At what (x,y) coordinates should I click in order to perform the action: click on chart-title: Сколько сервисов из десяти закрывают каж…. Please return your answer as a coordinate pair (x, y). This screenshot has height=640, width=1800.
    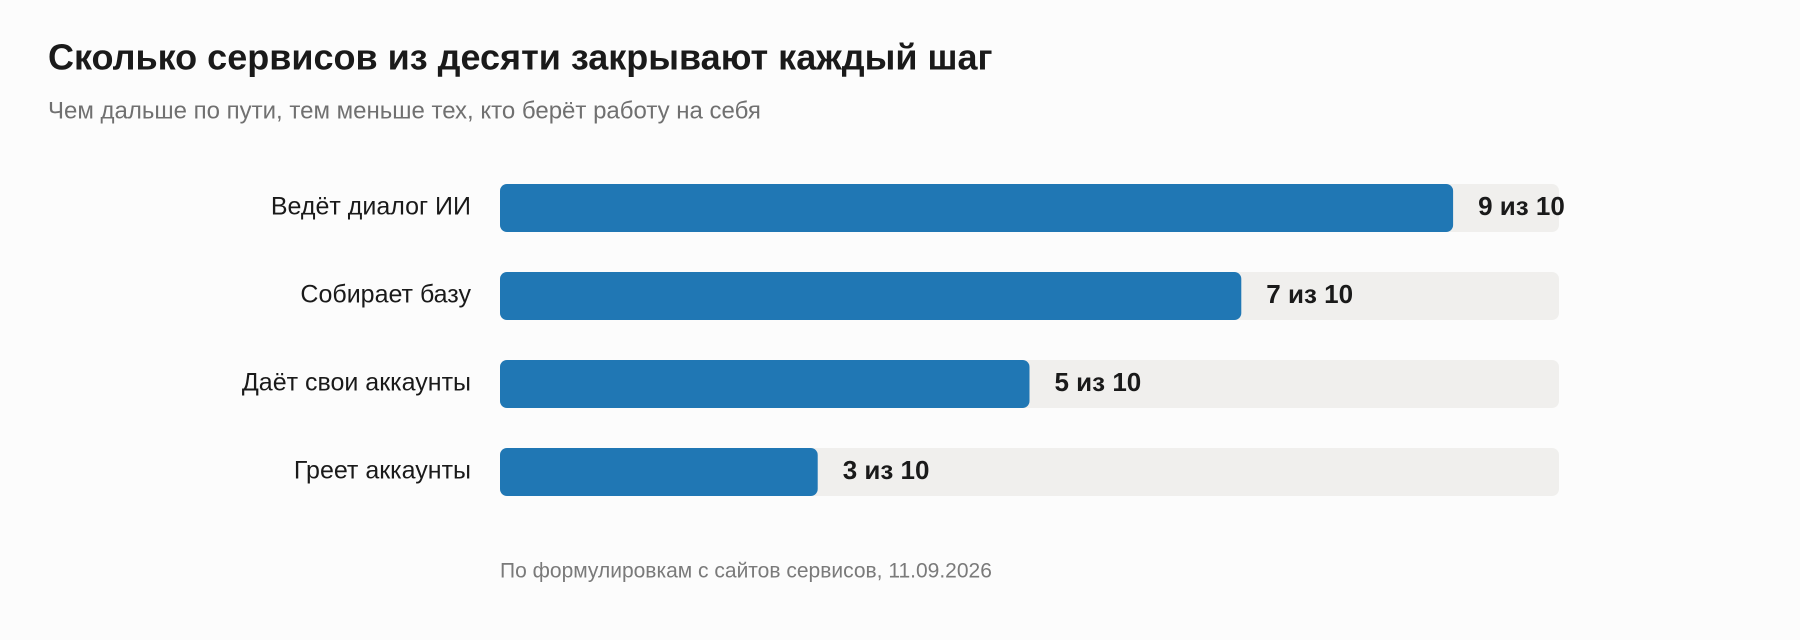
    Looking at the image, I should click on (520, 57).